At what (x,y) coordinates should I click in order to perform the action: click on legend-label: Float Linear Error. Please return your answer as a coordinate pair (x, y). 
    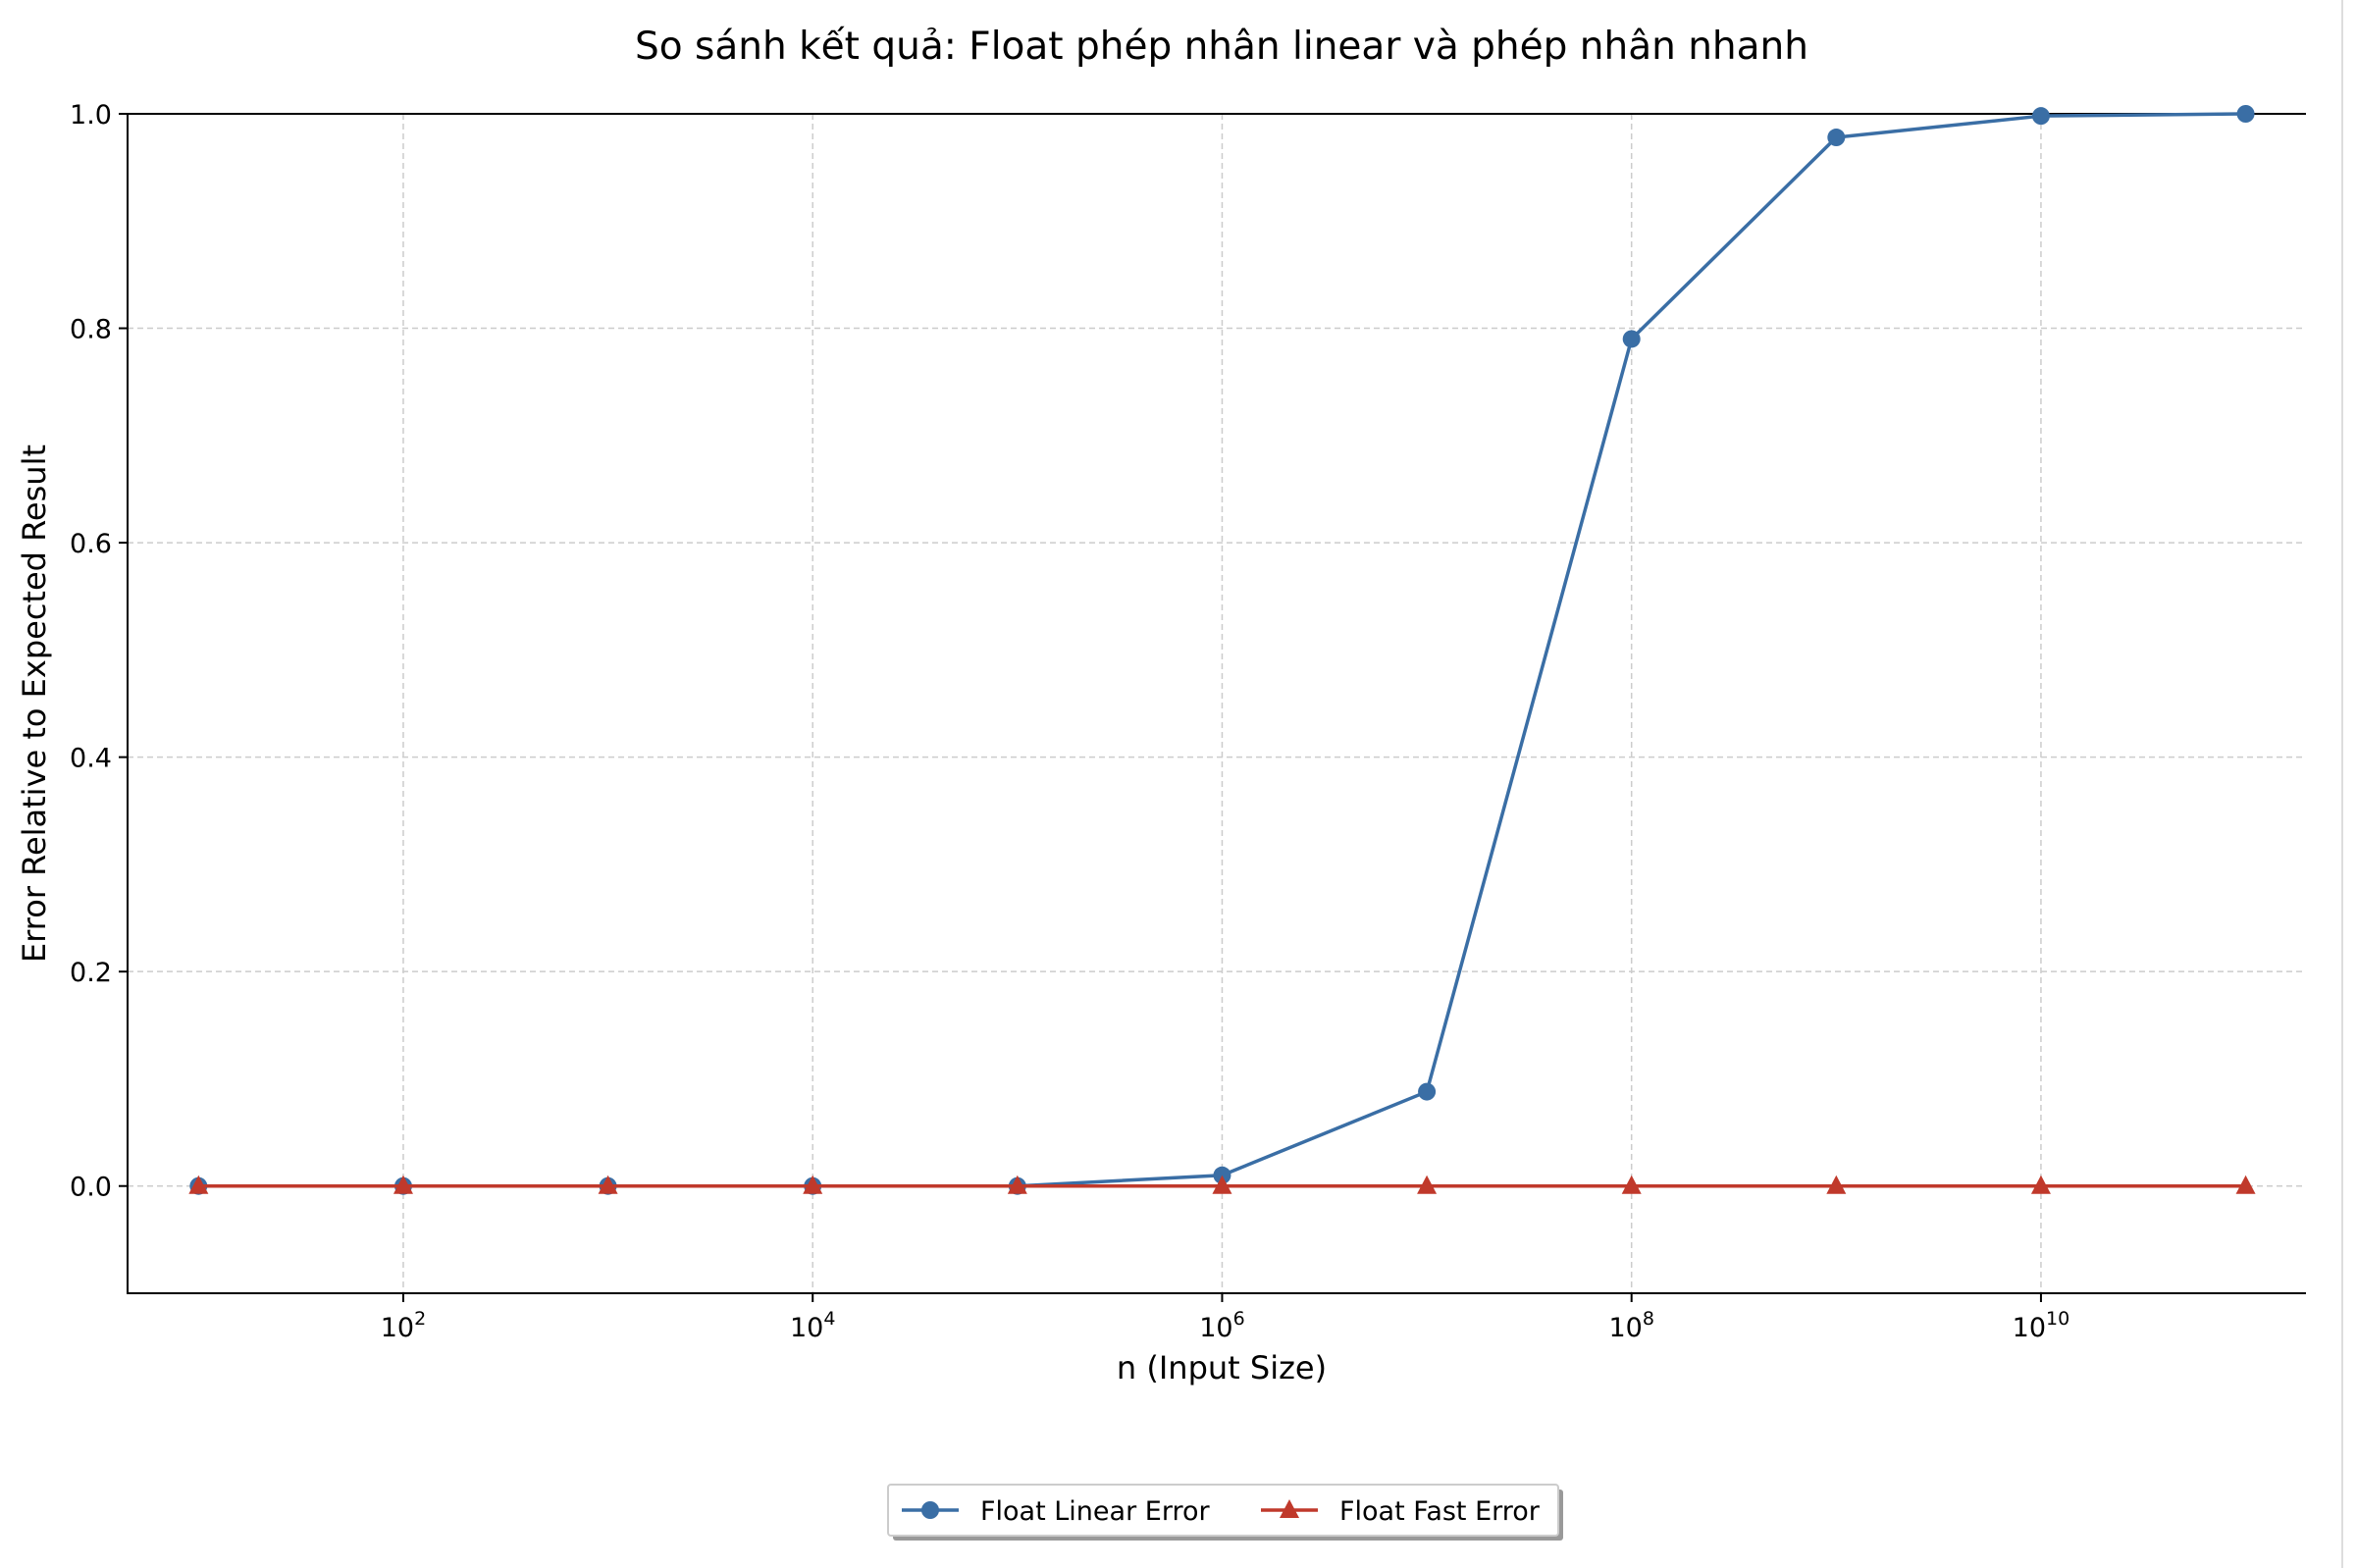
    Looking at the image, I should click on (1095, 1511).